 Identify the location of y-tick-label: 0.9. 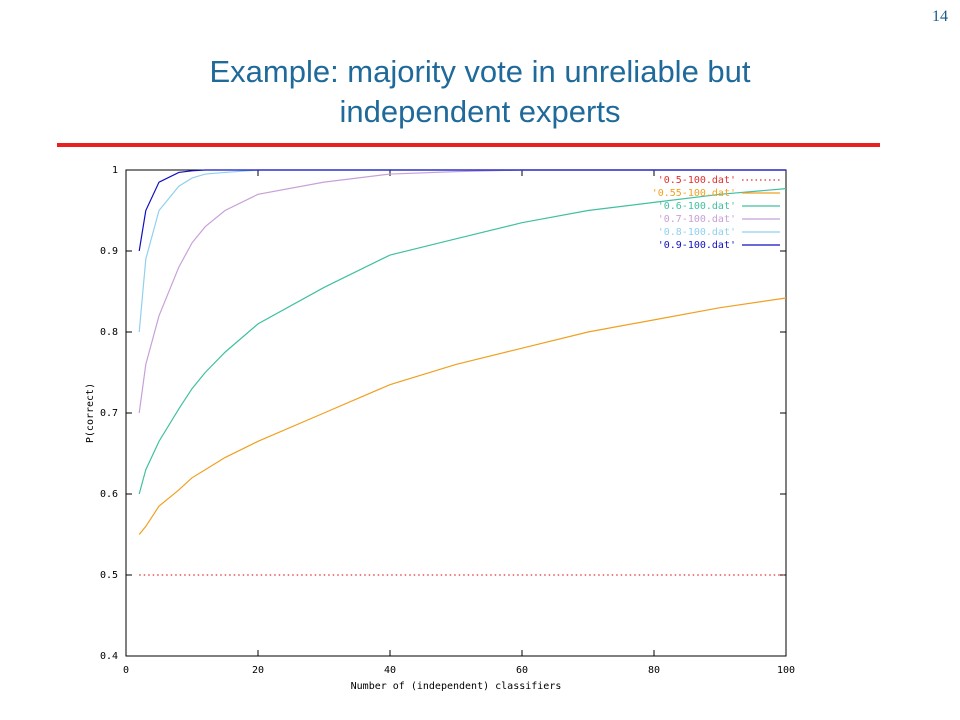
(109, 251).